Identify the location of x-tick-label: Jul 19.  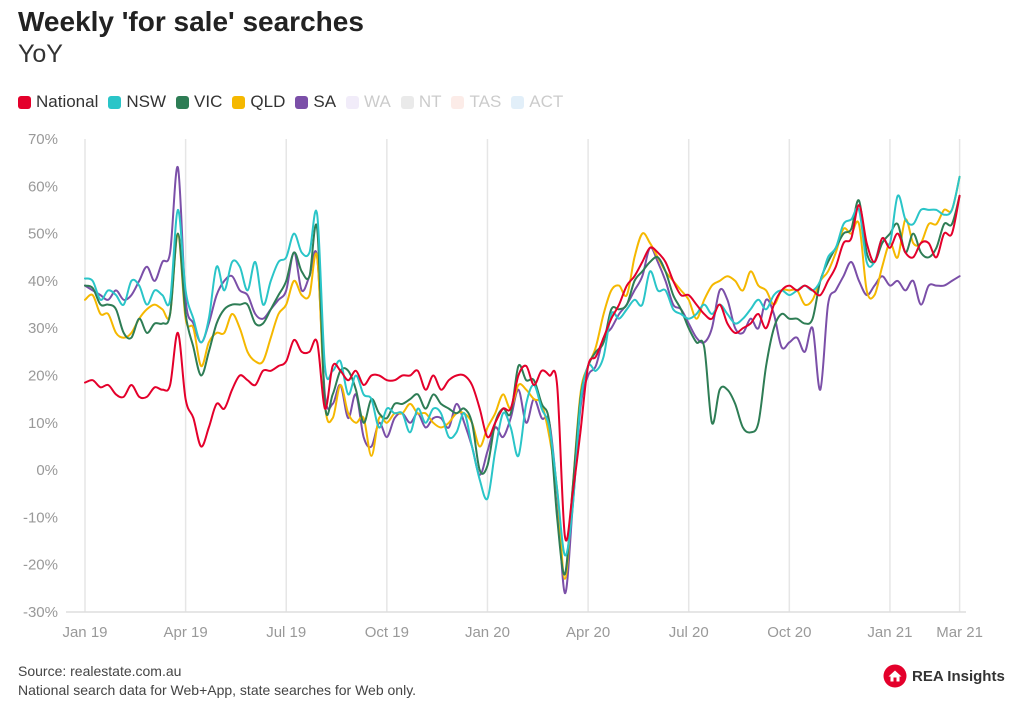
(286, 632).